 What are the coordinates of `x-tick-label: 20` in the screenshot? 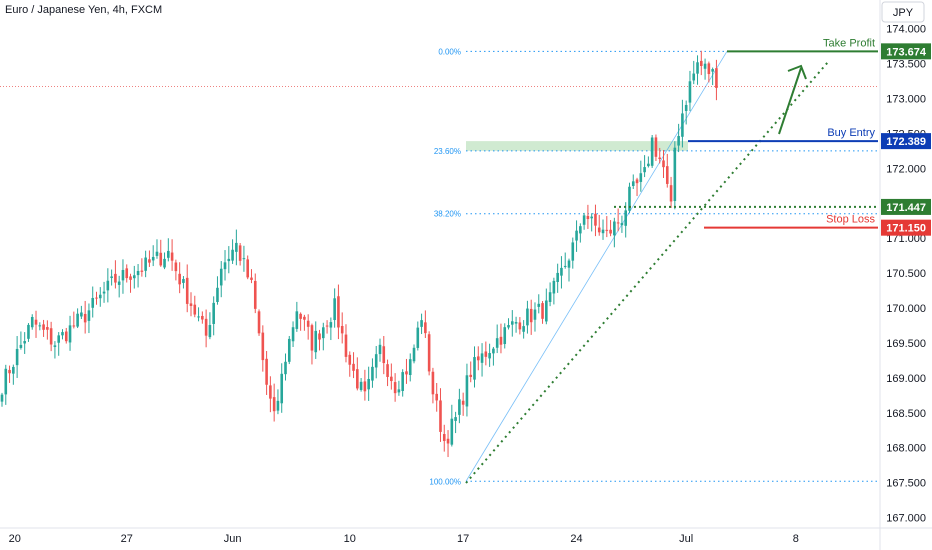 It's located at (15, 539).